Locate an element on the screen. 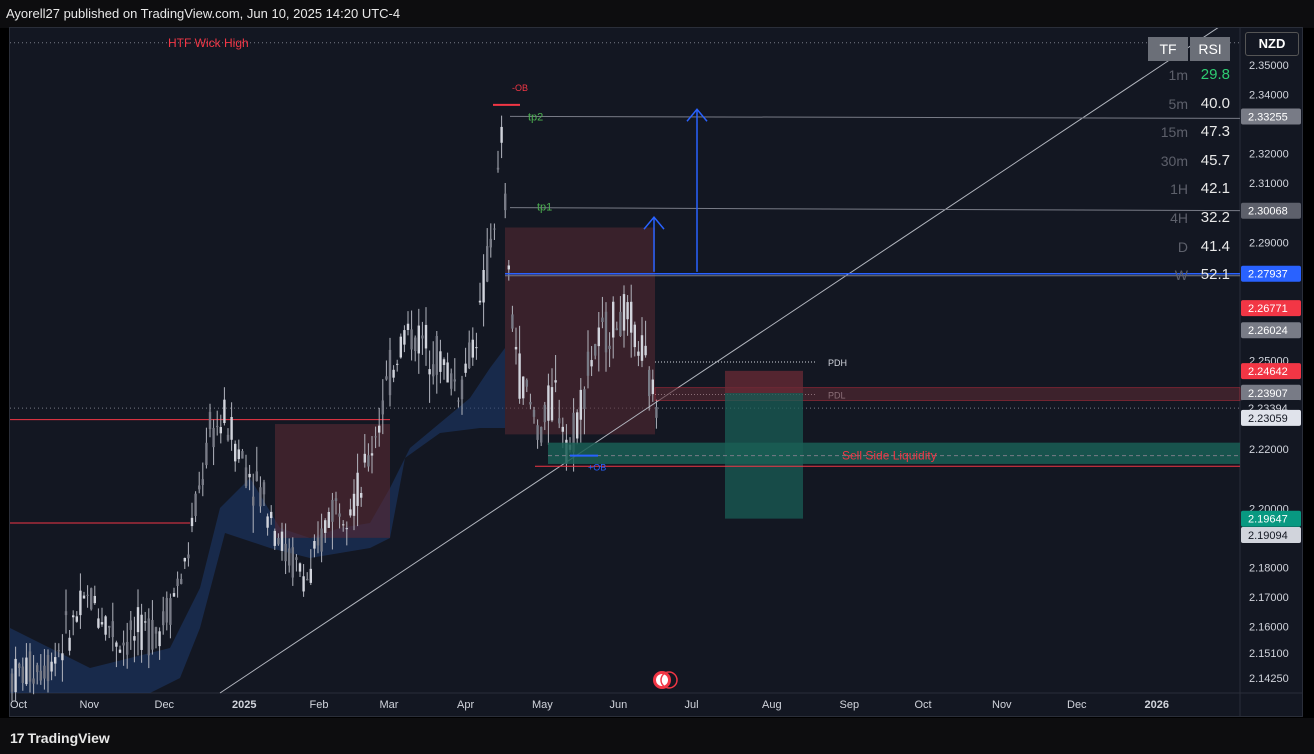  rsi-value: 40.0 is located at coordinates (1215, 103).